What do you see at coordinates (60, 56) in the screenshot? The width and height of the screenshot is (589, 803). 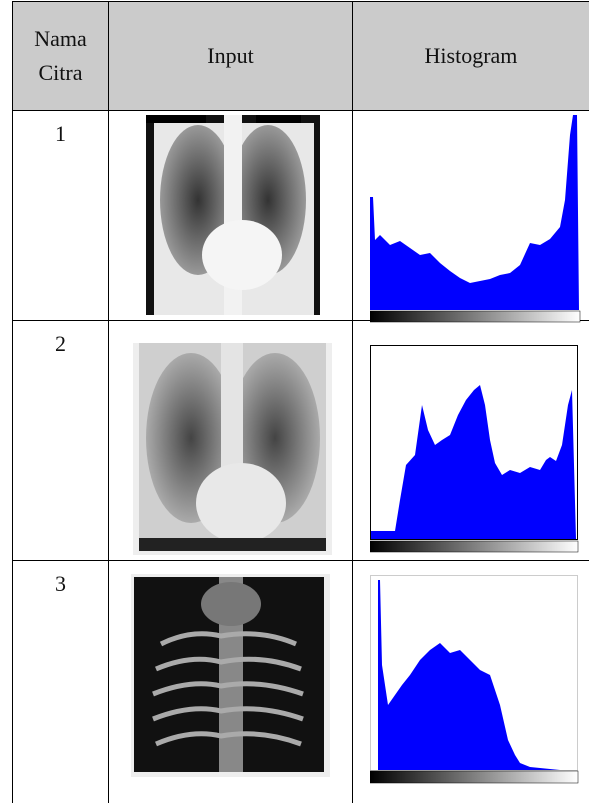 I see `header-cell: Nama Citra` at bounding box center [60, 56].